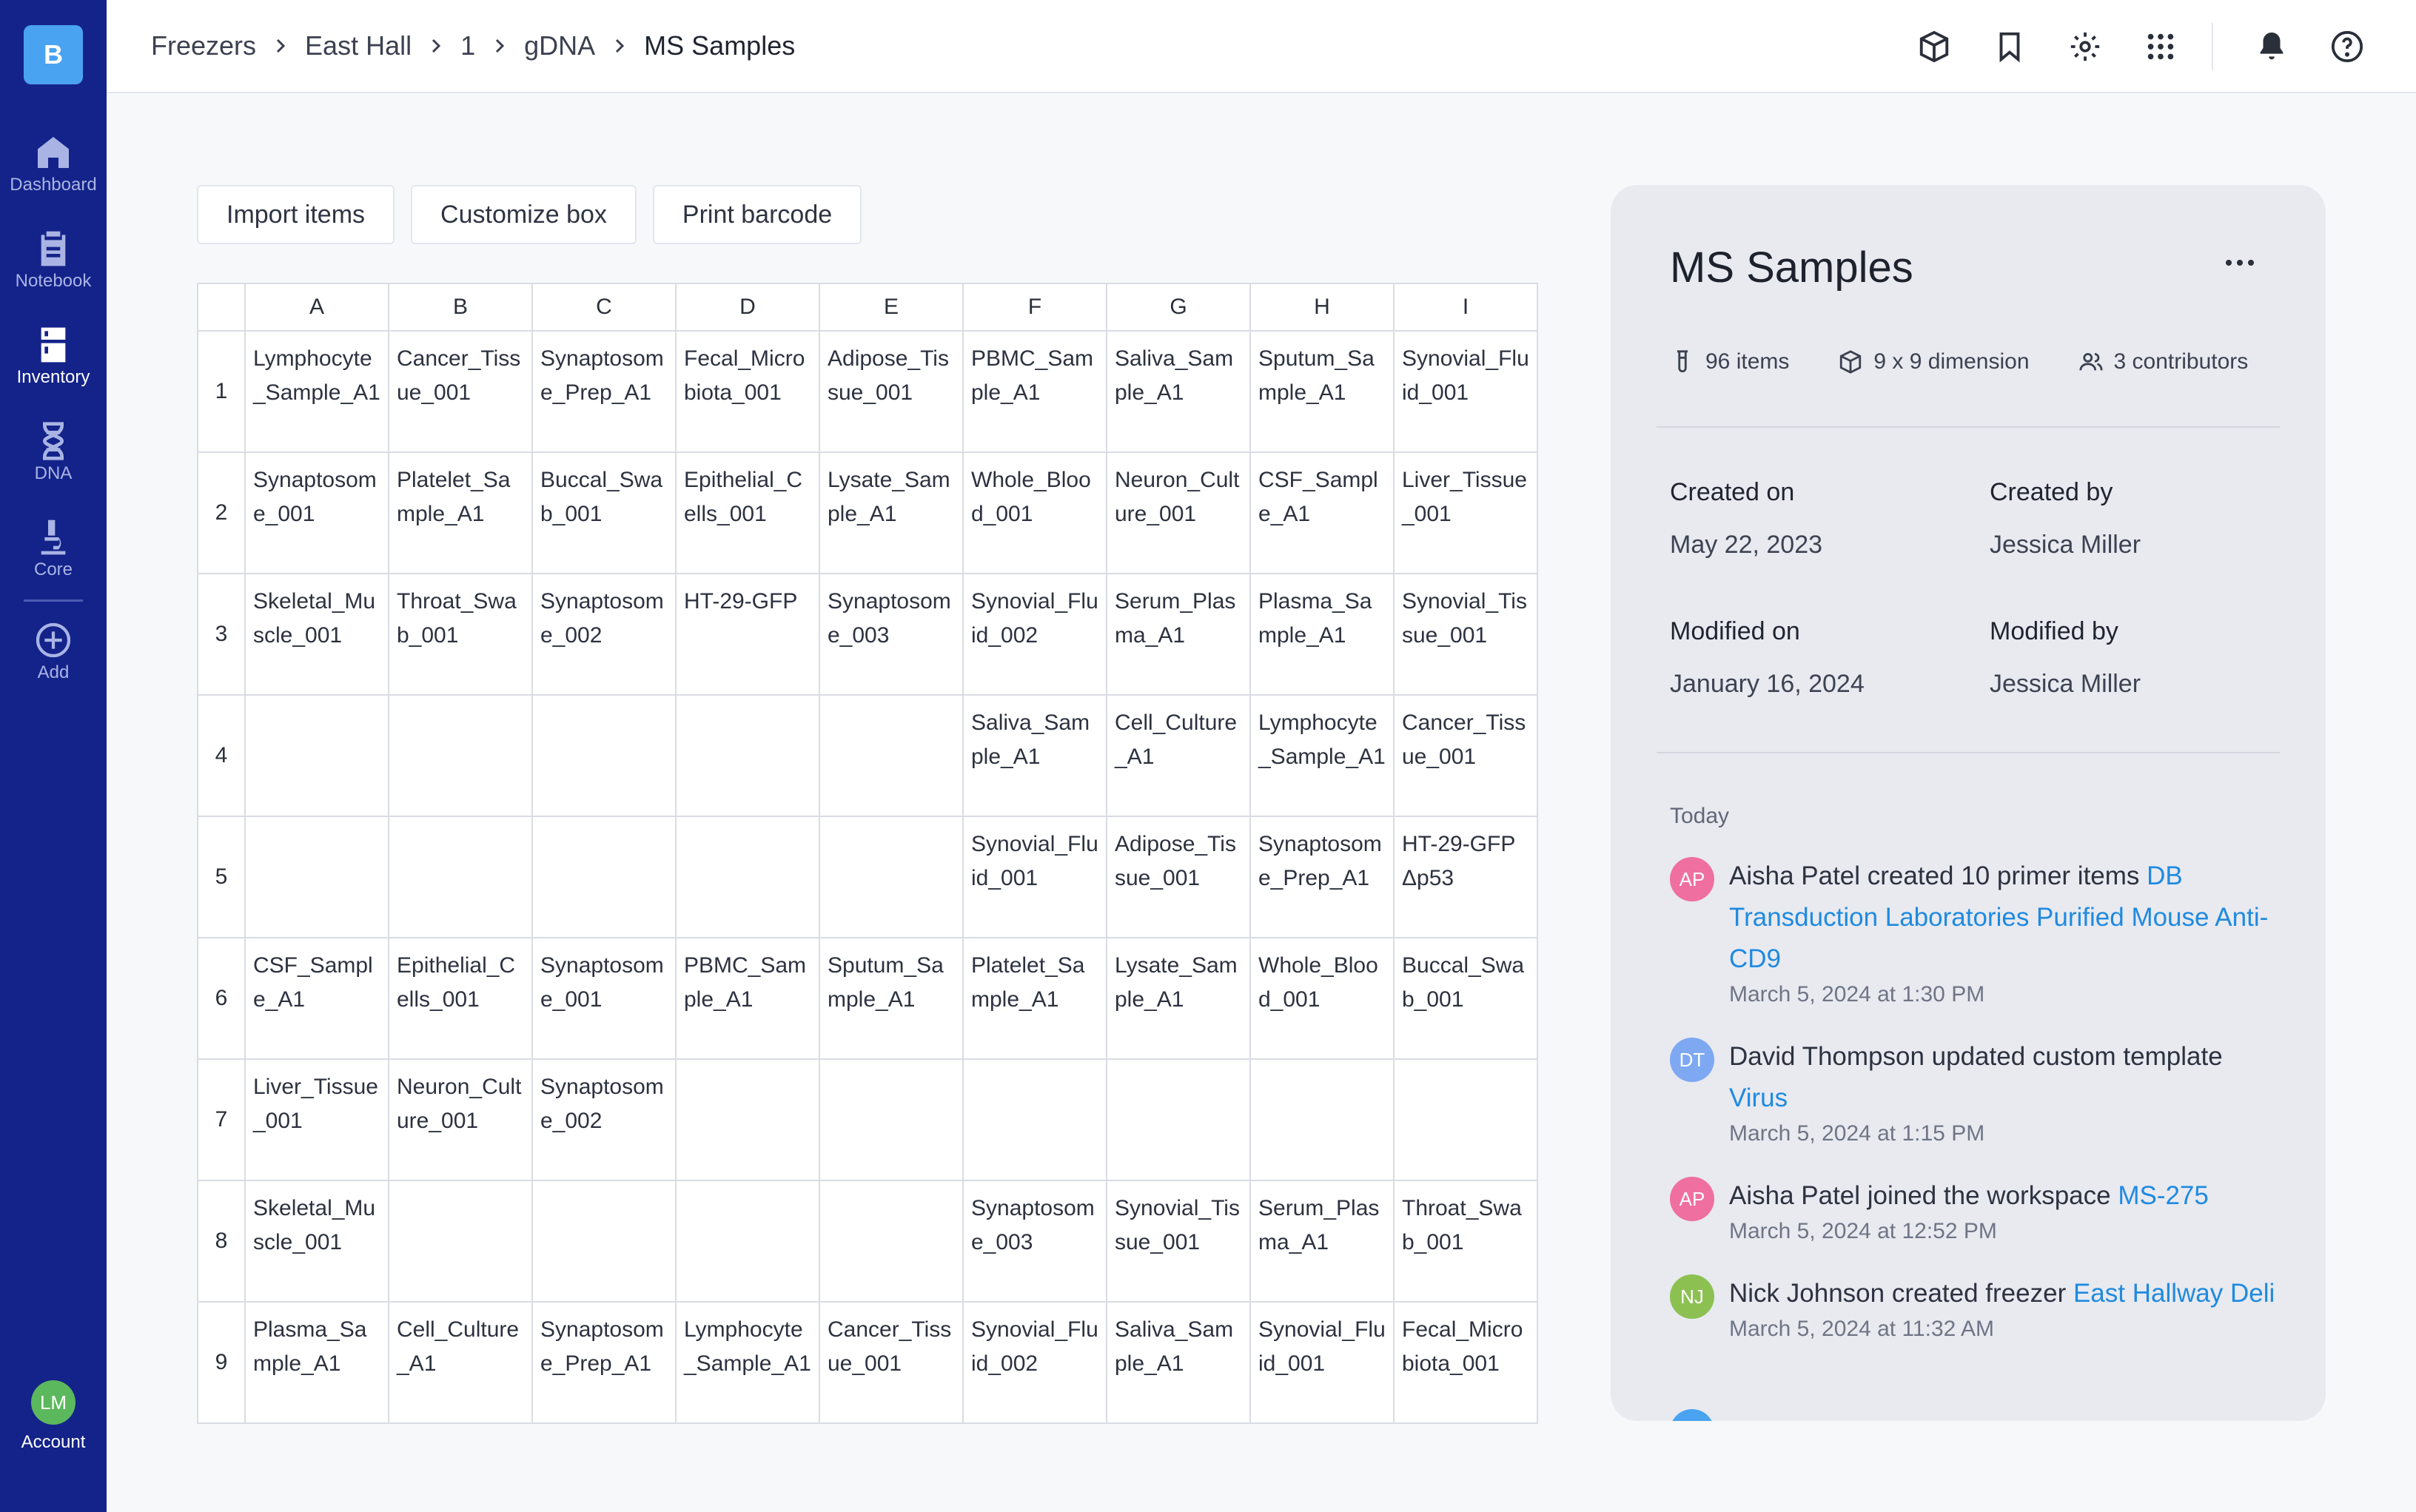 This screenshot has width=2416, height=1512. Describe the element at coordinates (1322, 999) in the screenshot. I see `grid-cell: Whole_Blood_001` at that location.